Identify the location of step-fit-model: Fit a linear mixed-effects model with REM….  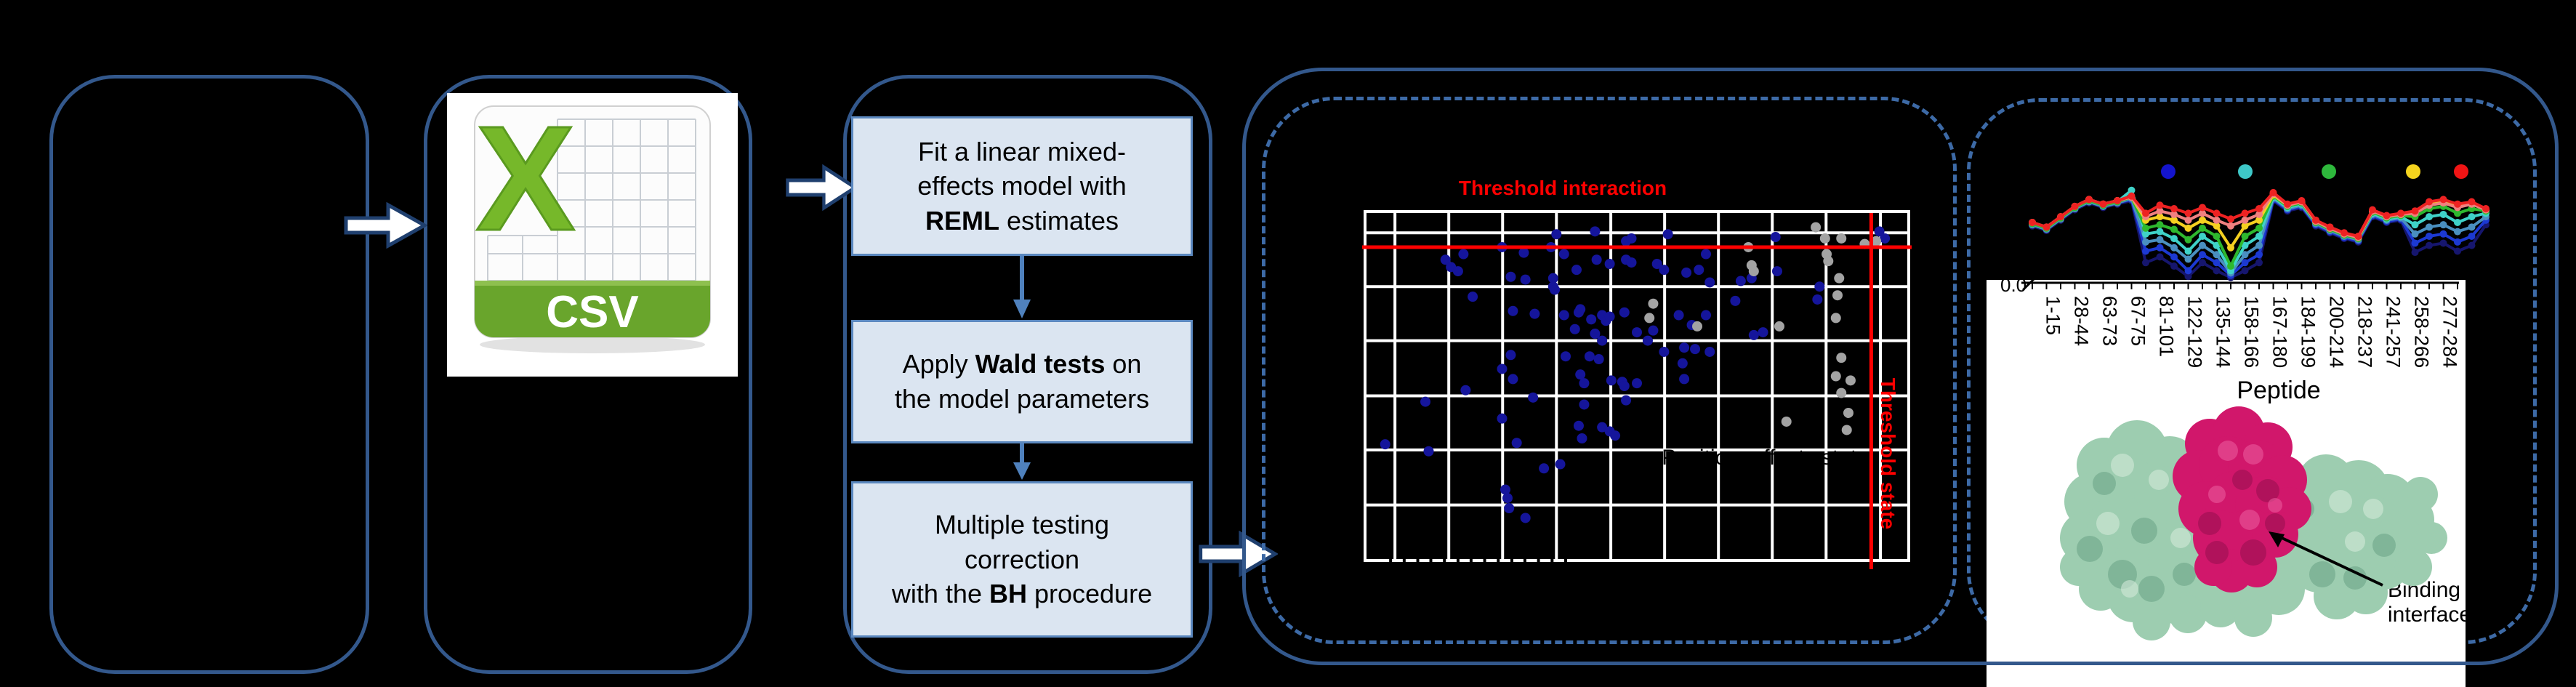
(1022, 186).